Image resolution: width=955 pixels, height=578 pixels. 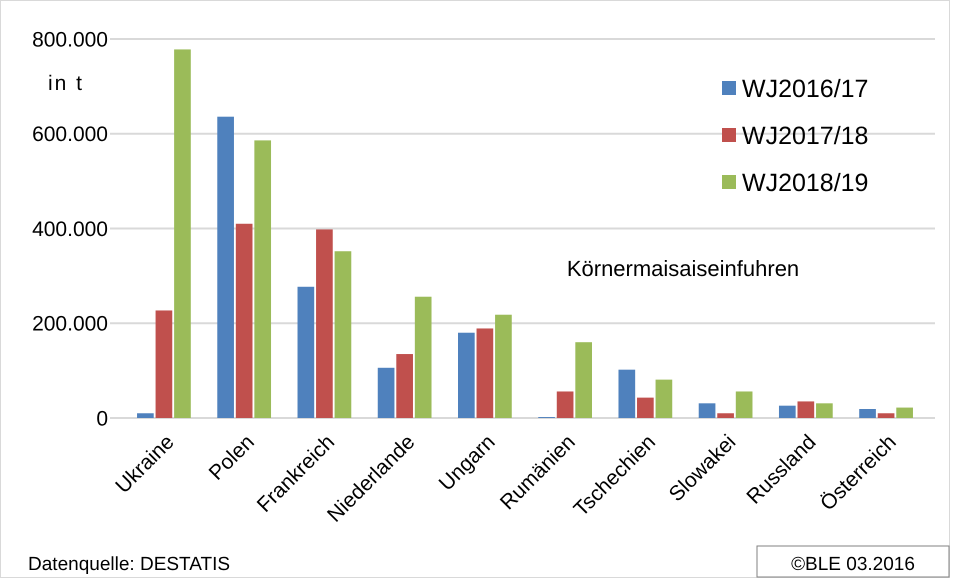 What do you see at coordinates (805, 182) in the screenshot?
I see `legend-label: WJ2018/19` at bounding box center [805, 182].